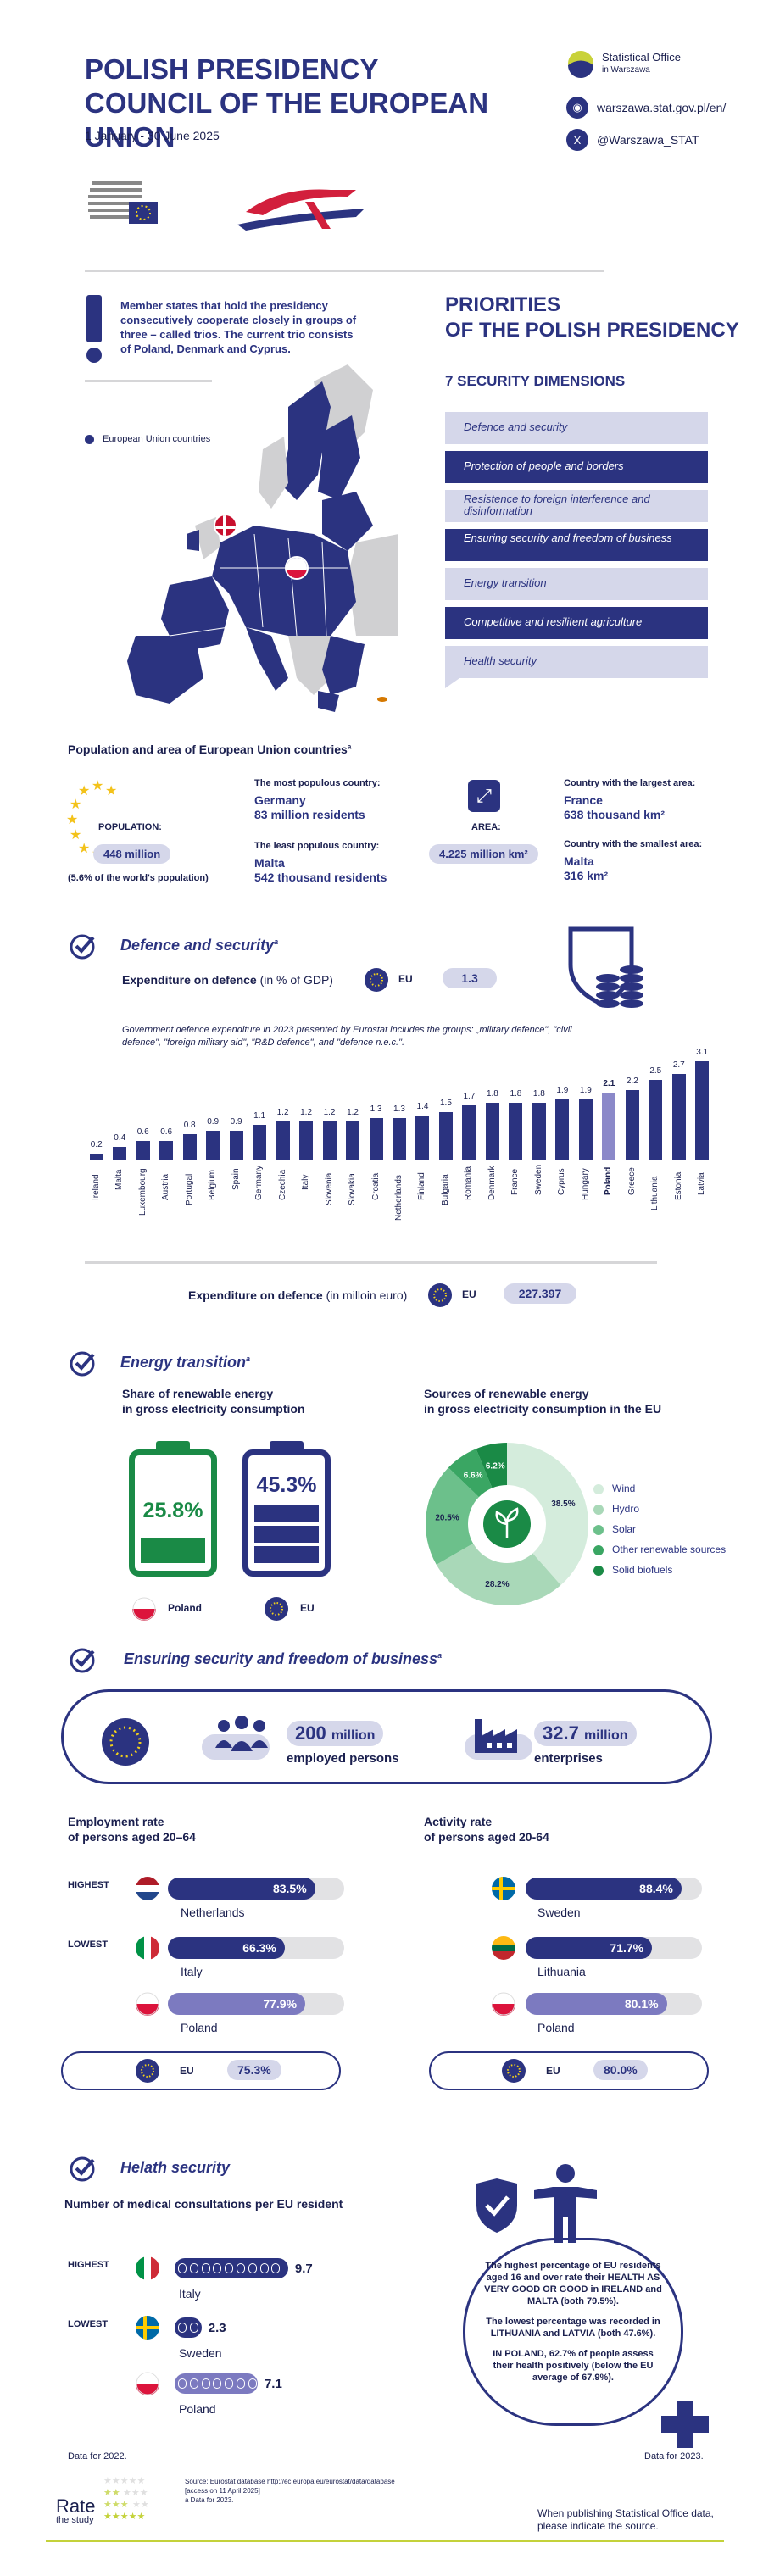  I want to click on europe-map, so click(262, 538).